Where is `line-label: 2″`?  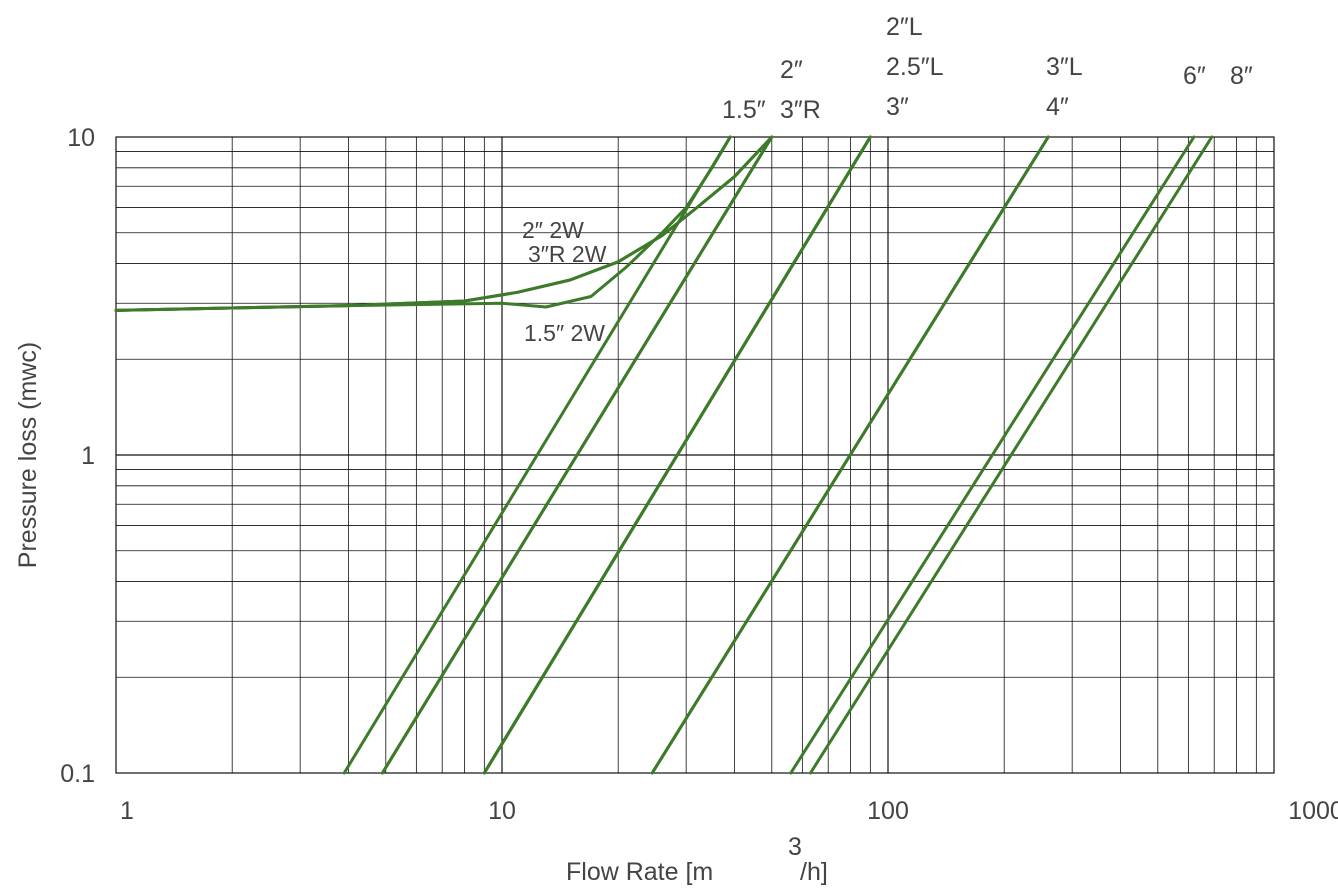
line-label: 2″ is located at coordinates (791, 70).